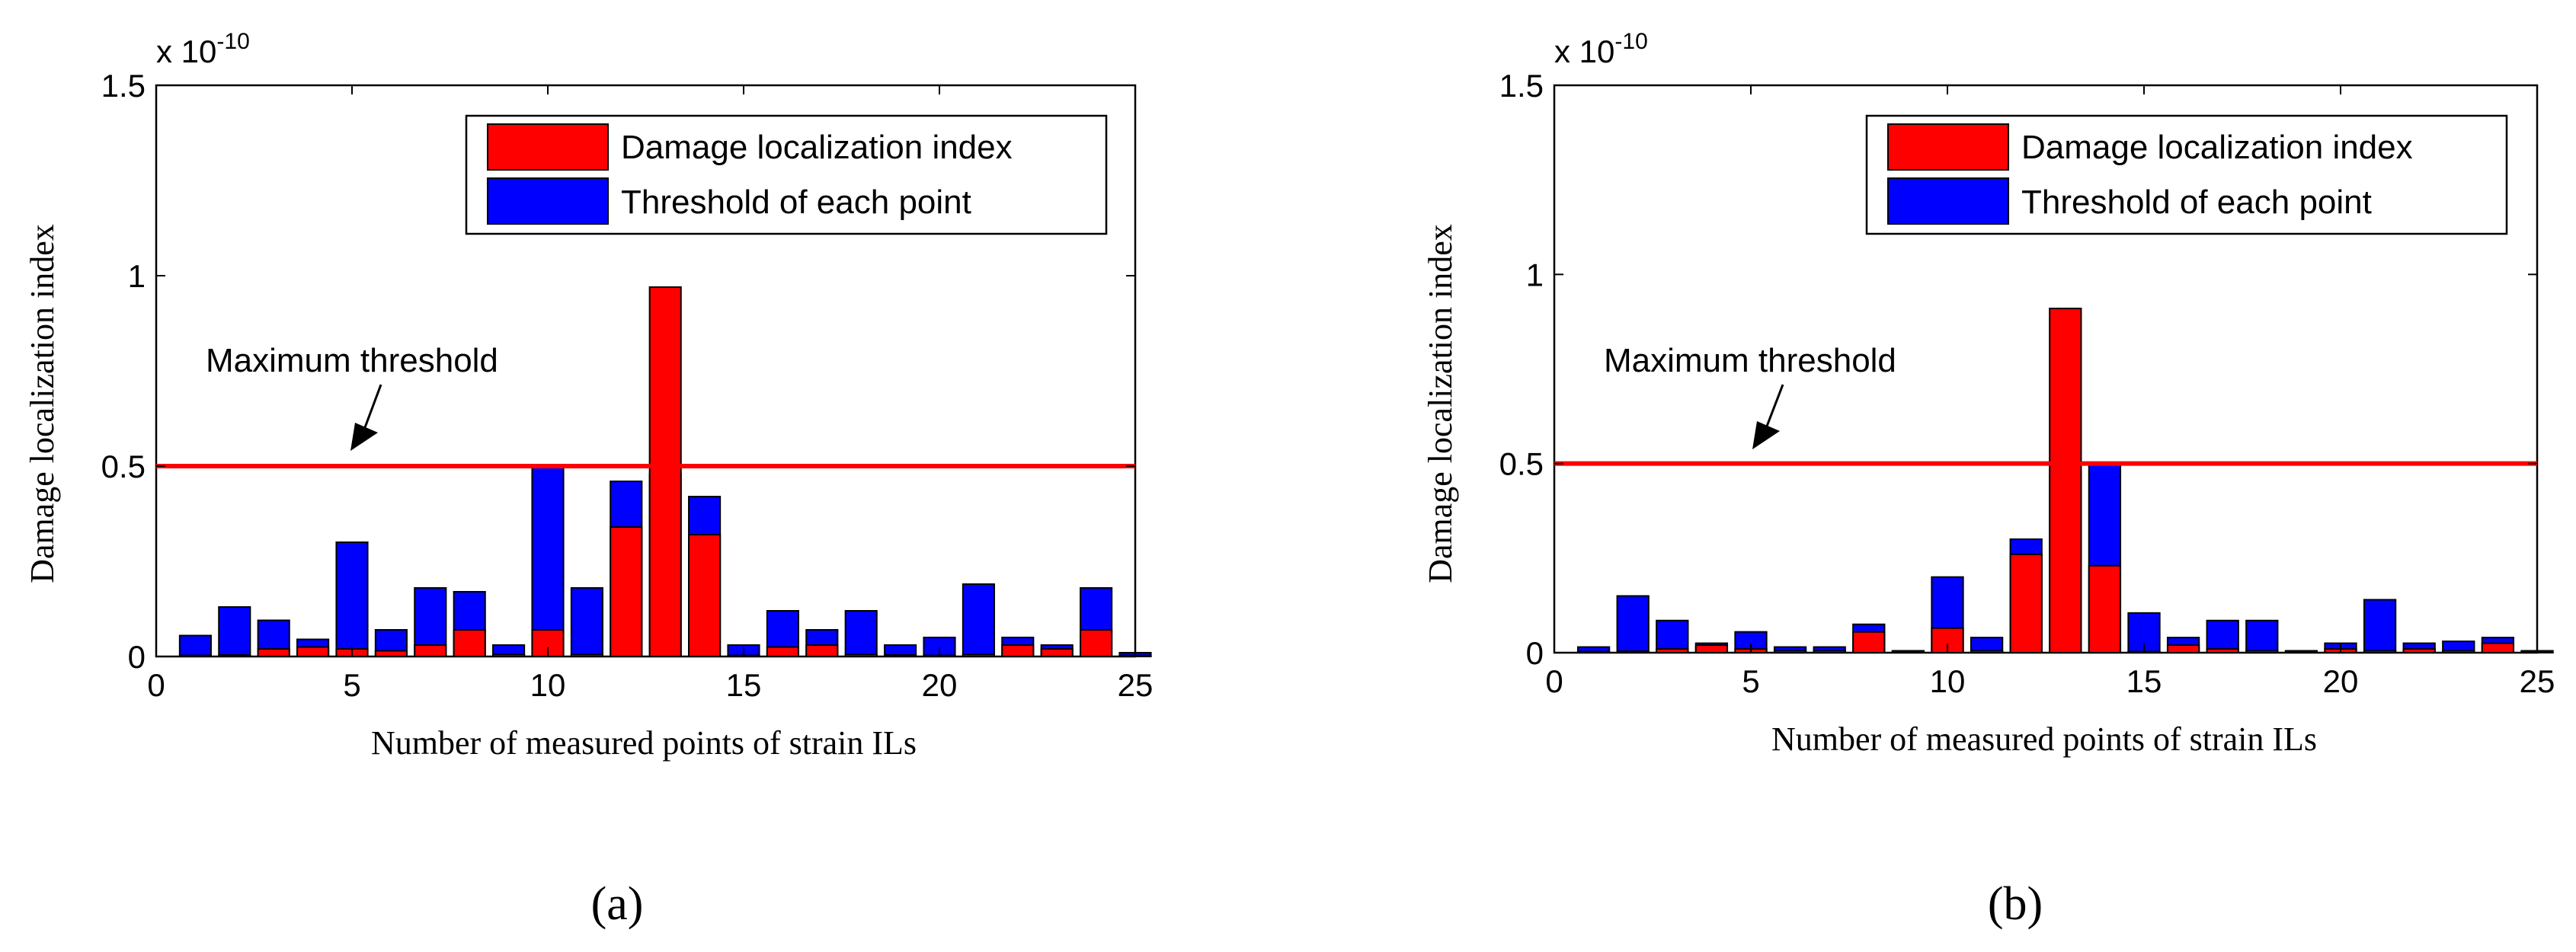 This screenshot has height=952, width=2576. I want to click on panel-label: (a), so click(617, 904).